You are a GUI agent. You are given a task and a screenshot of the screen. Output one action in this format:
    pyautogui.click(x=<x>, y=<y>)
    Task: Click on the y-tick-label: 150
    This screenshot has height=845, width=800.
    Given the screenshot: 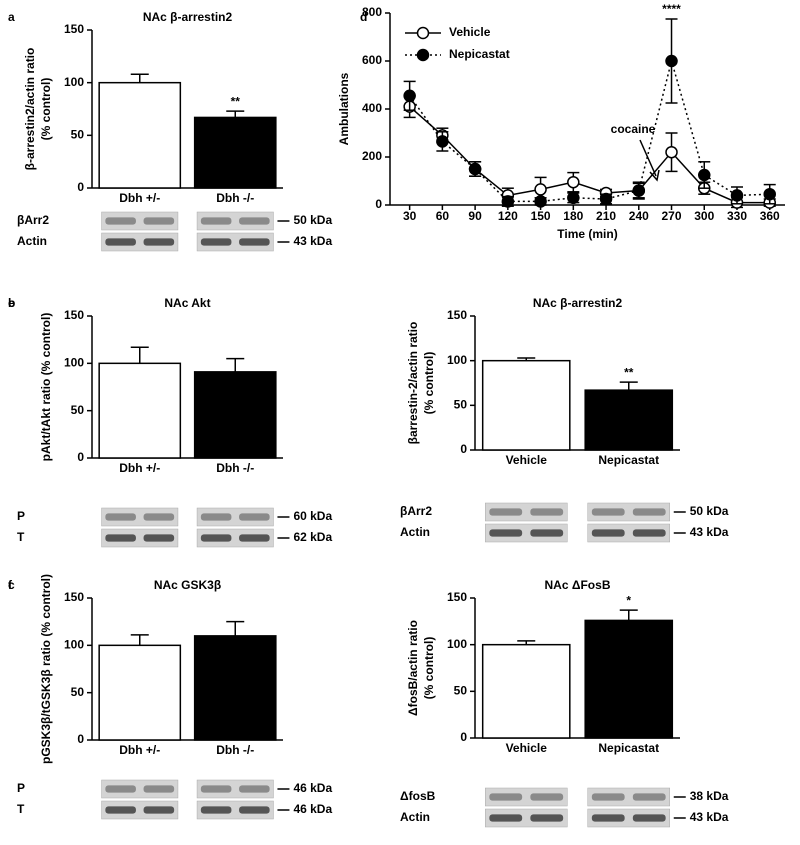 What is the action you would take?
    pyautogui.click(x=74, y=315)
    